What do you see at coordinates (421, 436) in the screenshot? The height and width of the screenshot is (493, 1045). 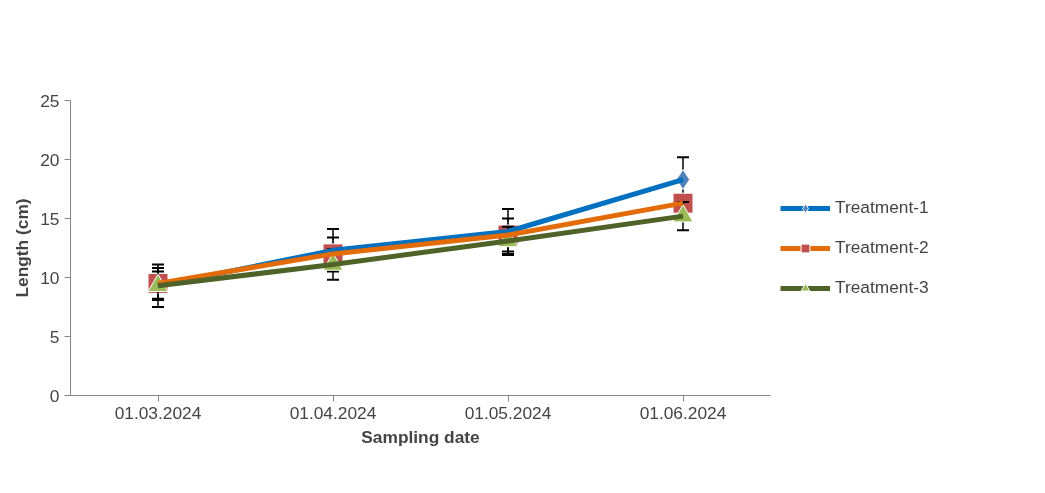 I see `x-axis-title: Sampling date` at bounding box center [421, 436].